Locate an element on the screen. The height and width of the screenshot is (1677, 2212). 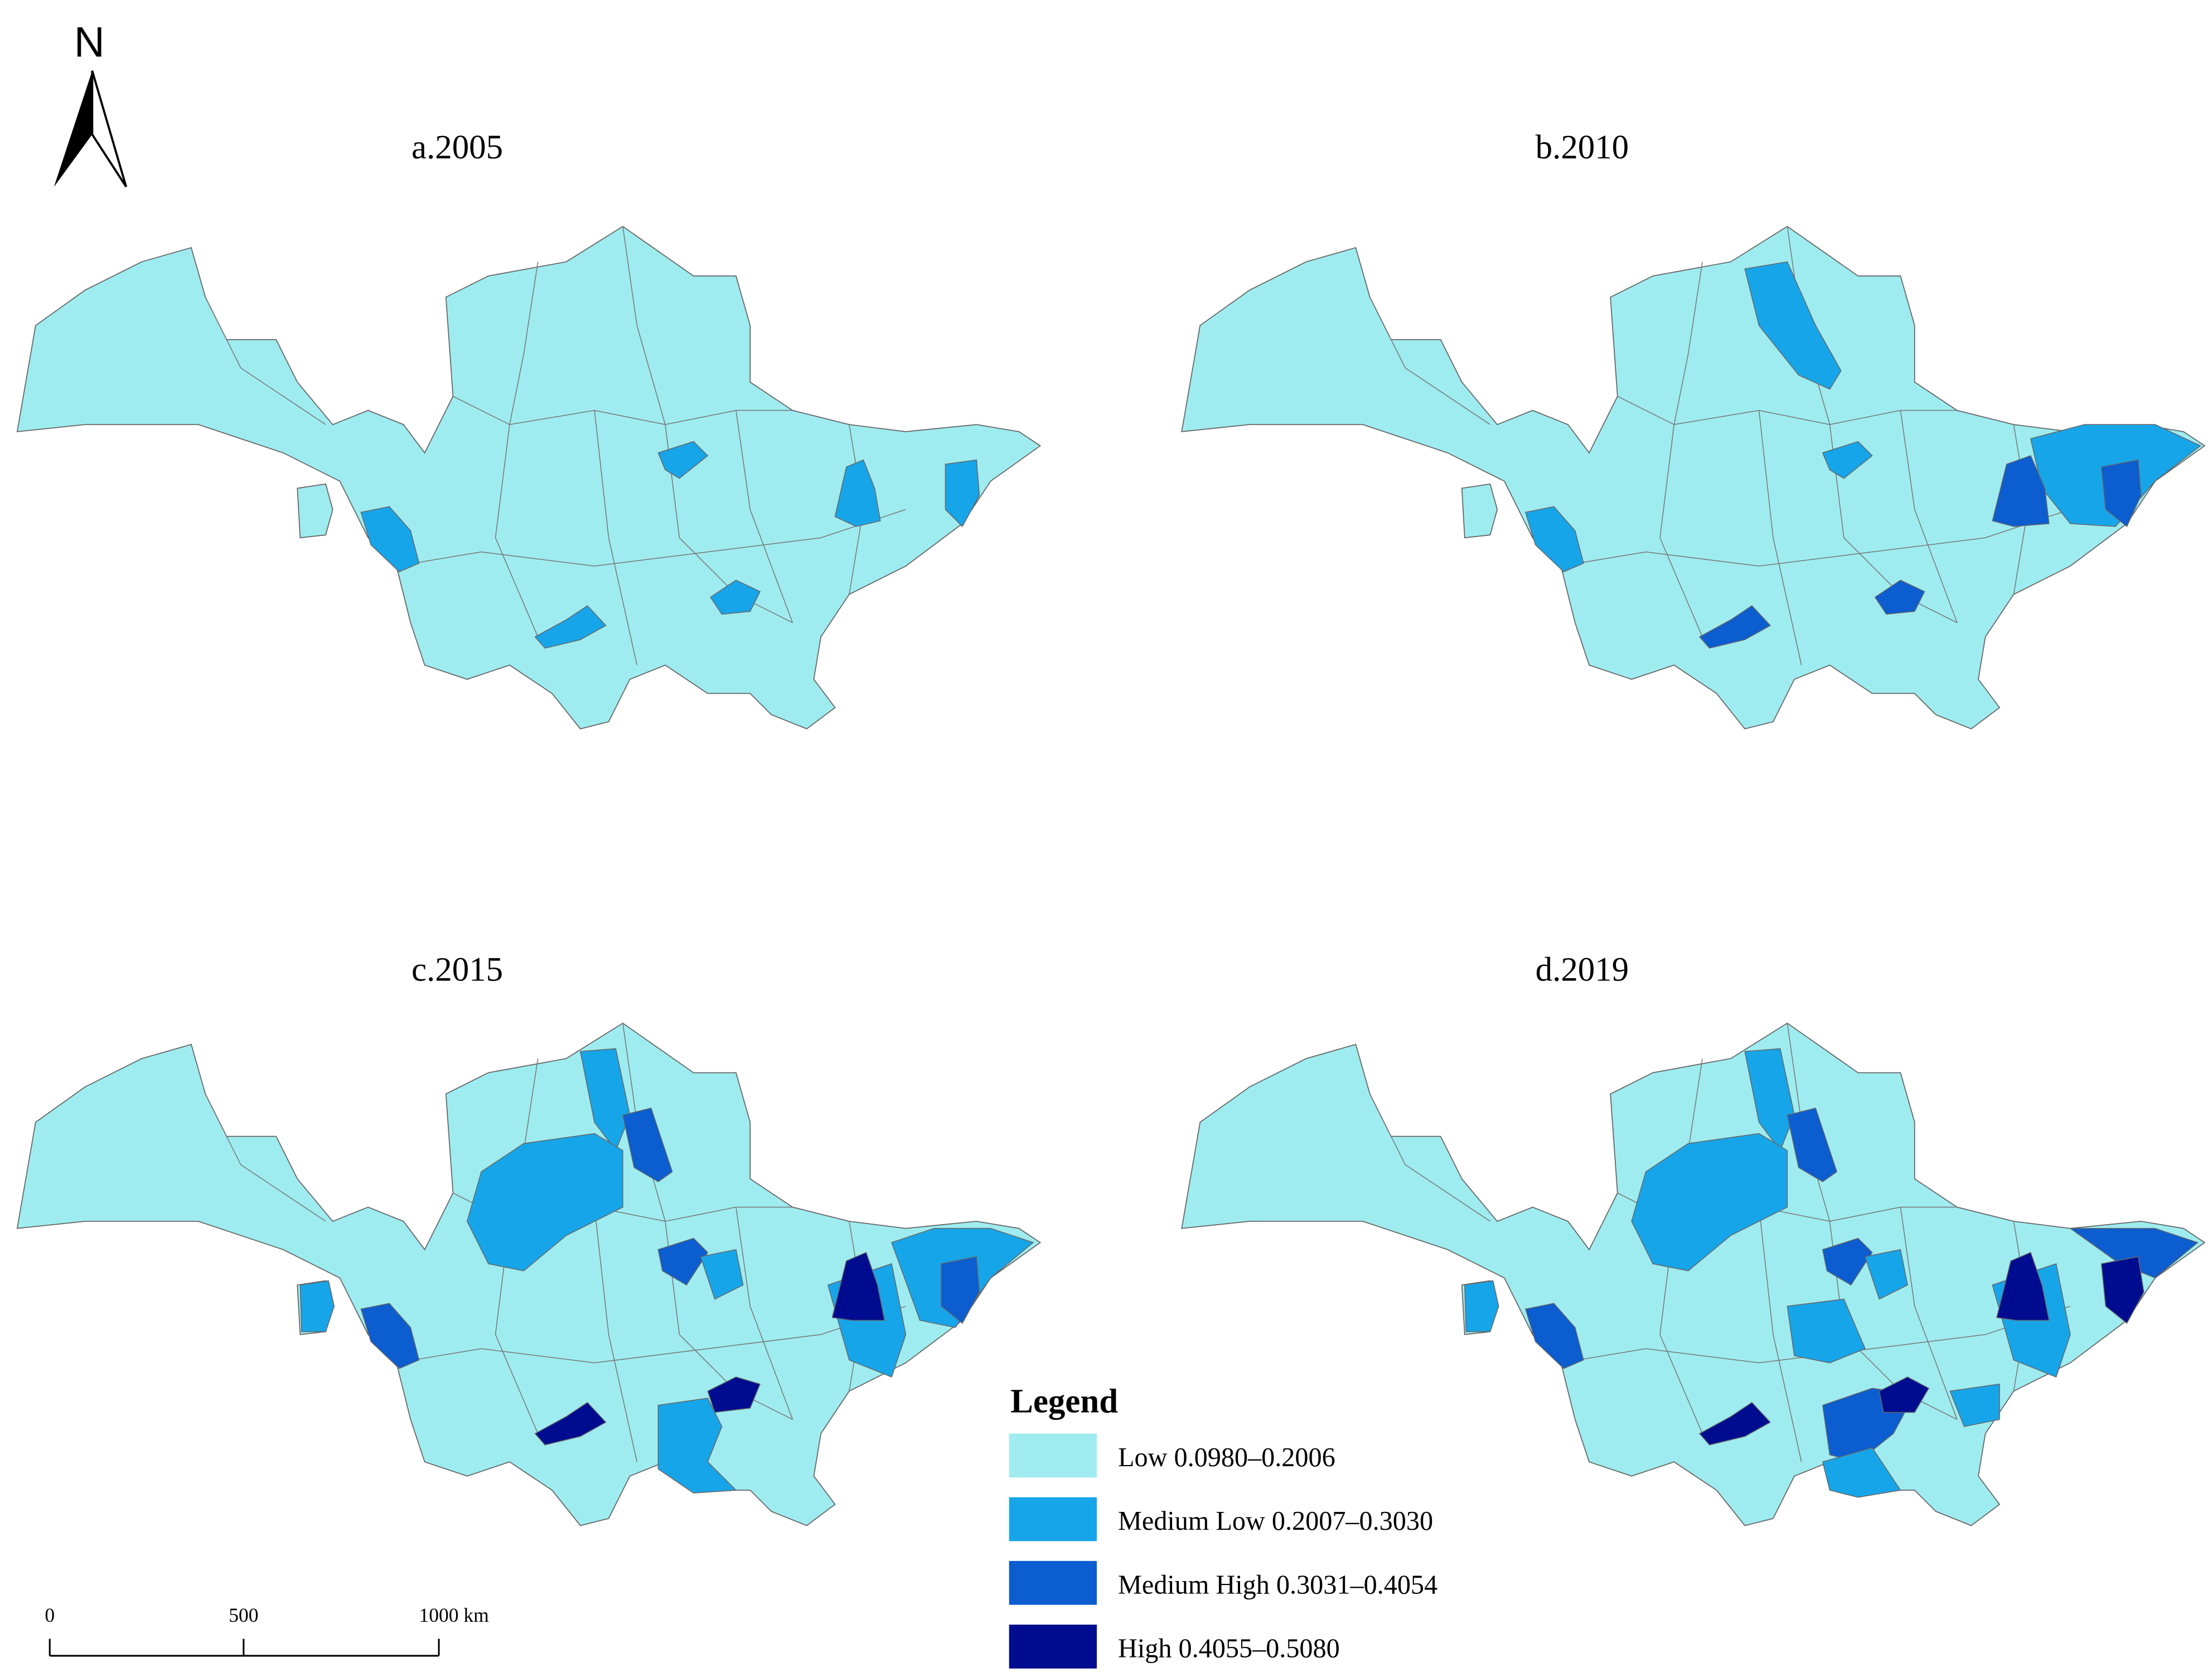
panel-title: a.2005 is located at coordinates (457, 147).